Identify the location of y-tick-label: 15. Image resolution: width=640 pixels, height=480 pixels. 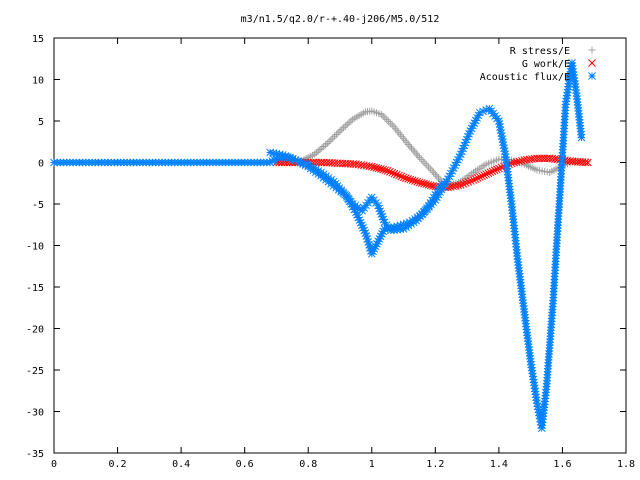
(38, 39).